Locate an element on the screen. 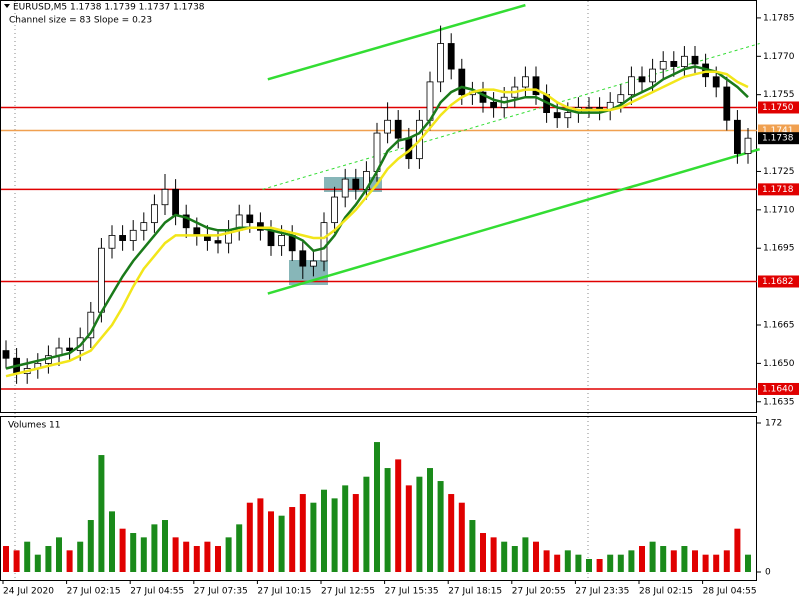 The width and height of the screenshot is (800, 600). x-tick-label: 27 Jul 10:15 is located at coordinates (284, 592).